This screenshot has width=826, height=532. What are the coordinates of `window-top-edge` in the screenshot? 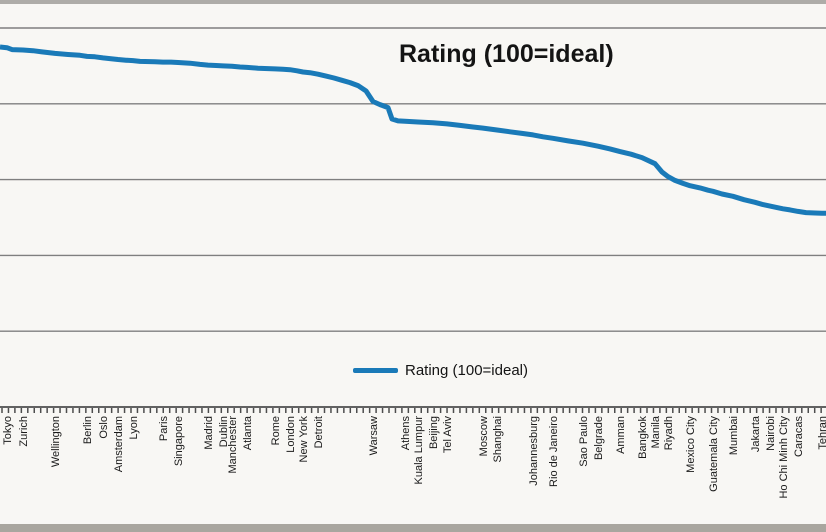 It's located at (413, 2).